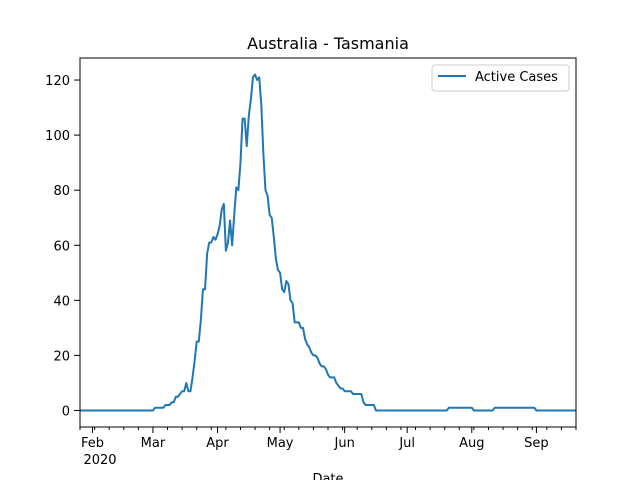  I want to click on y-tick-label: 60, so click(61, 246).